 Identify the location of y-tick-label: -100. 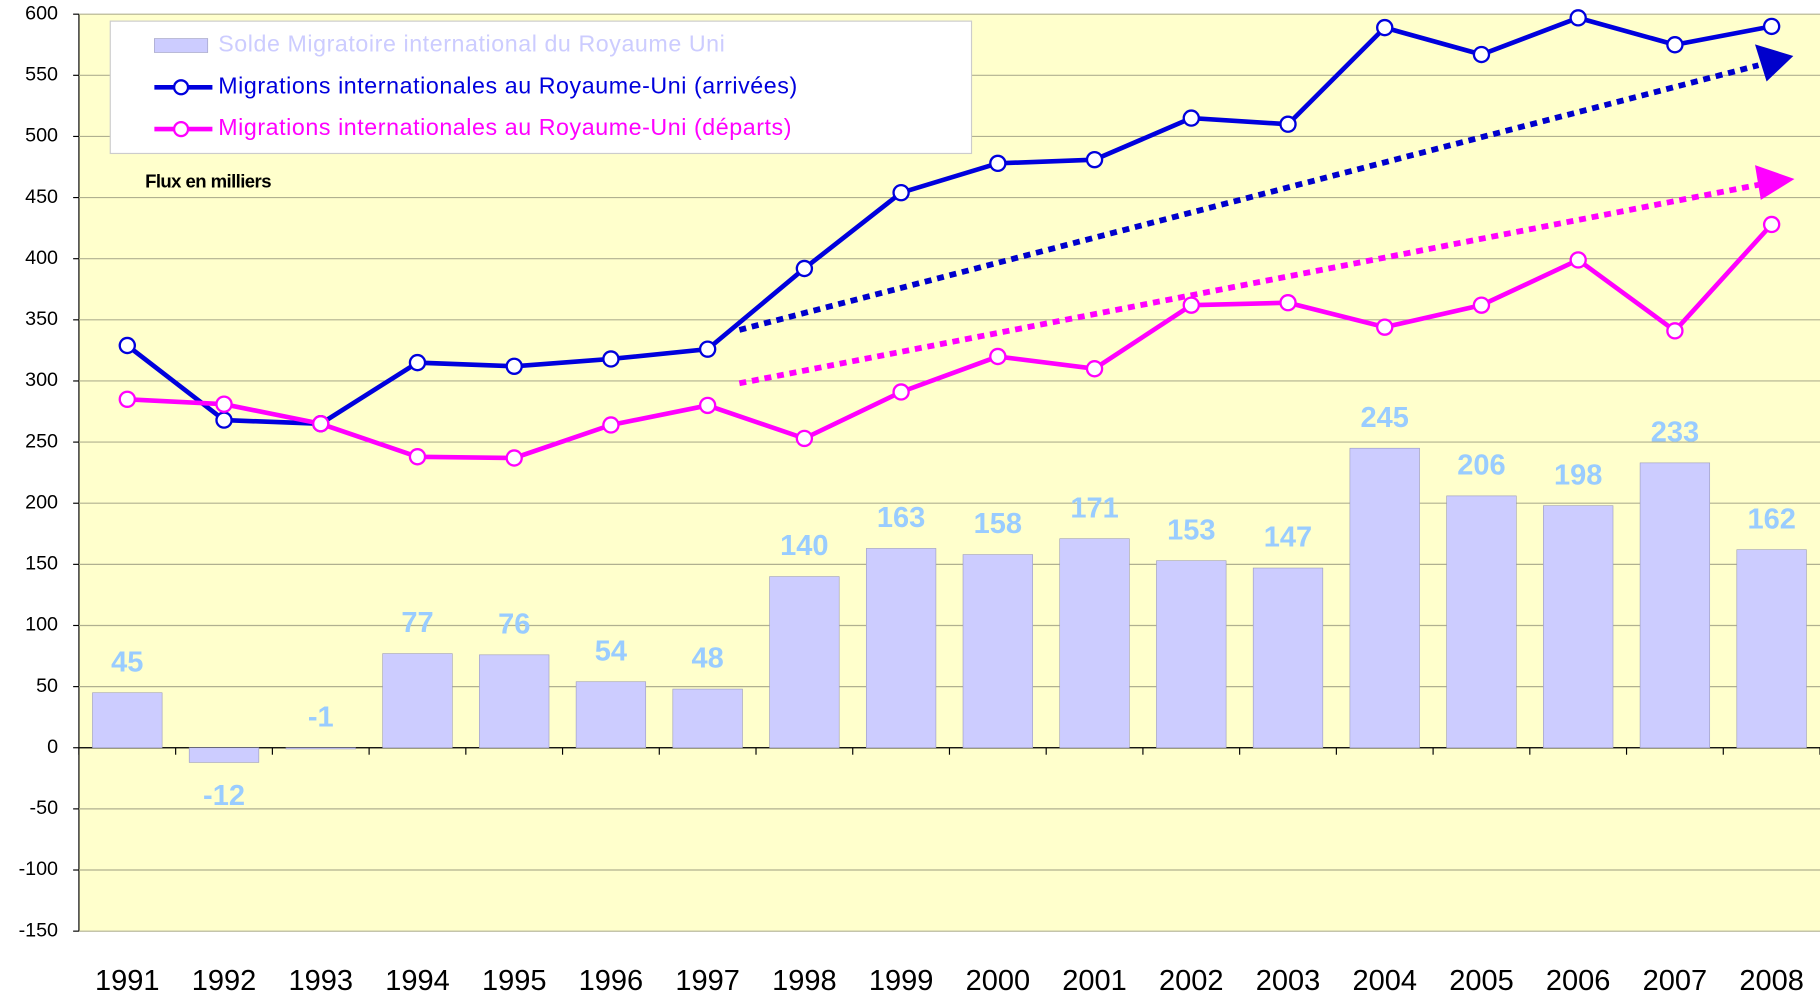
(38, 869).